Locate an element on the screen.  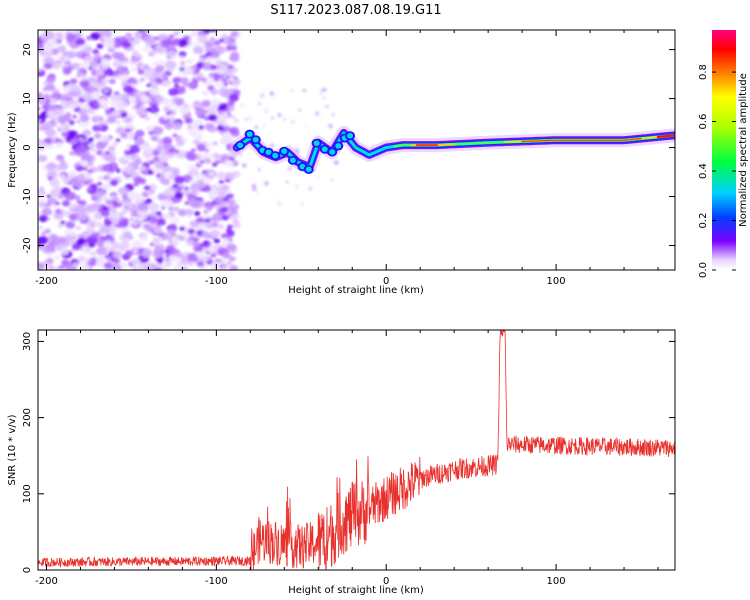
spectrogram-xtick-label: 100 is located at coordinates (556, 281).